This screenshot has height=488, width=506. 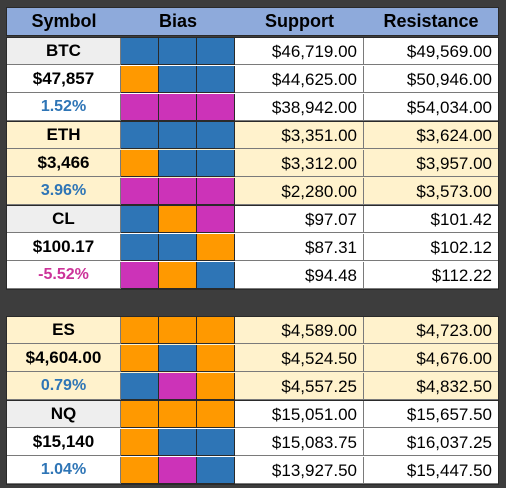 I want to click on table-row: $47,857 $44,625.00 $50,946.00, so click(x=252, y=79).